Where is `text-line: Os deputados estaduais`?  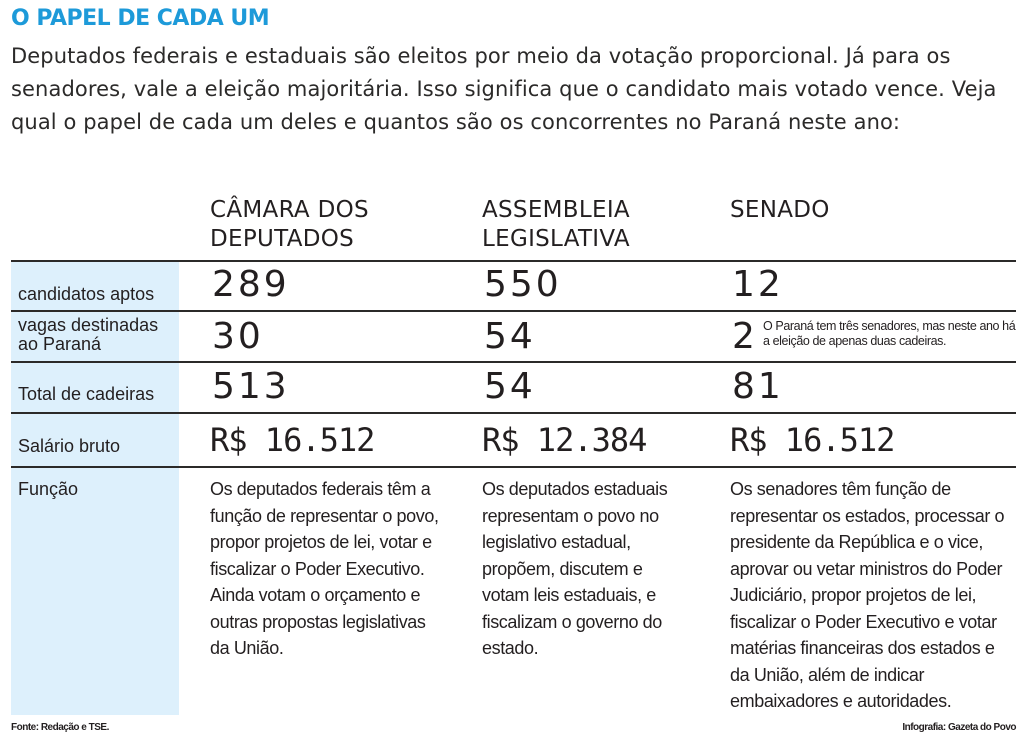
text-line: Os deputados estaduais is located at coordinates (575, 489).